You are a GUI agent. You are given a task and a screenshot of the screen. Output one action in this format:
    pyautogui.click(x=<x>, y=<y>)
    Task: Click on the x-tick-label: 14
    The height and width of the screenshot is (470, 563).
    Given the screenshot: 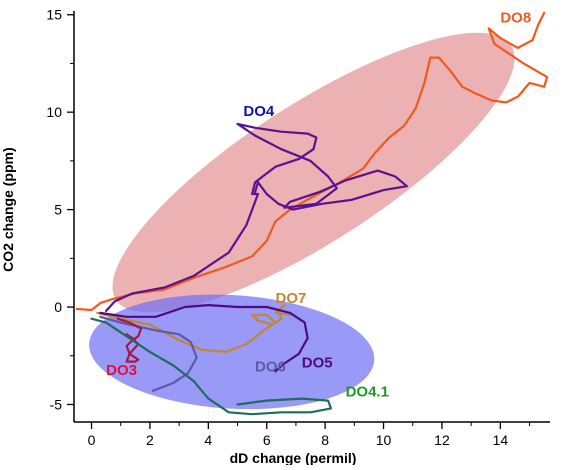 What is the action you would take?
    pyautogui.click(x=501, y=440)
    